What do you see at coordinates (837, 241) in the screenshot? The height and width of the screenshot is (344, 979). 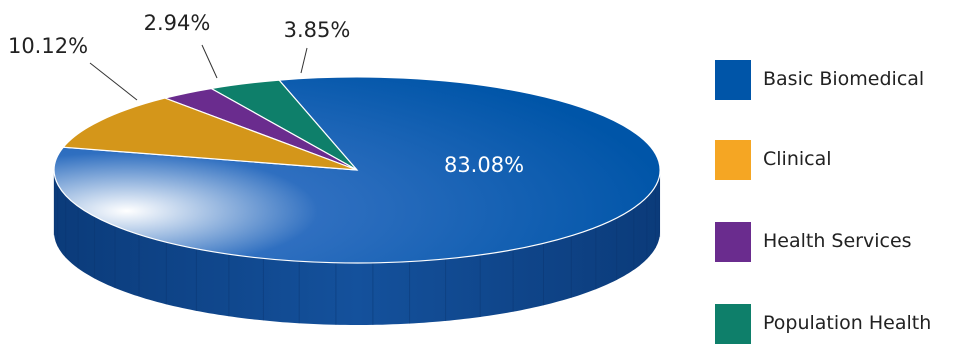 I see `legend-label: Health Services` at bounding box center [837, 241].